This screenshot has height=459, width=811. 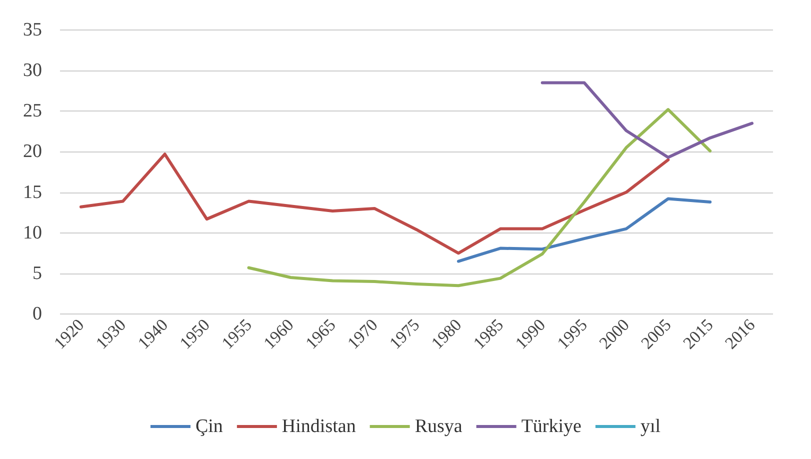 I want to click on legend-label: Türkiye, so click(x=551, y=426).